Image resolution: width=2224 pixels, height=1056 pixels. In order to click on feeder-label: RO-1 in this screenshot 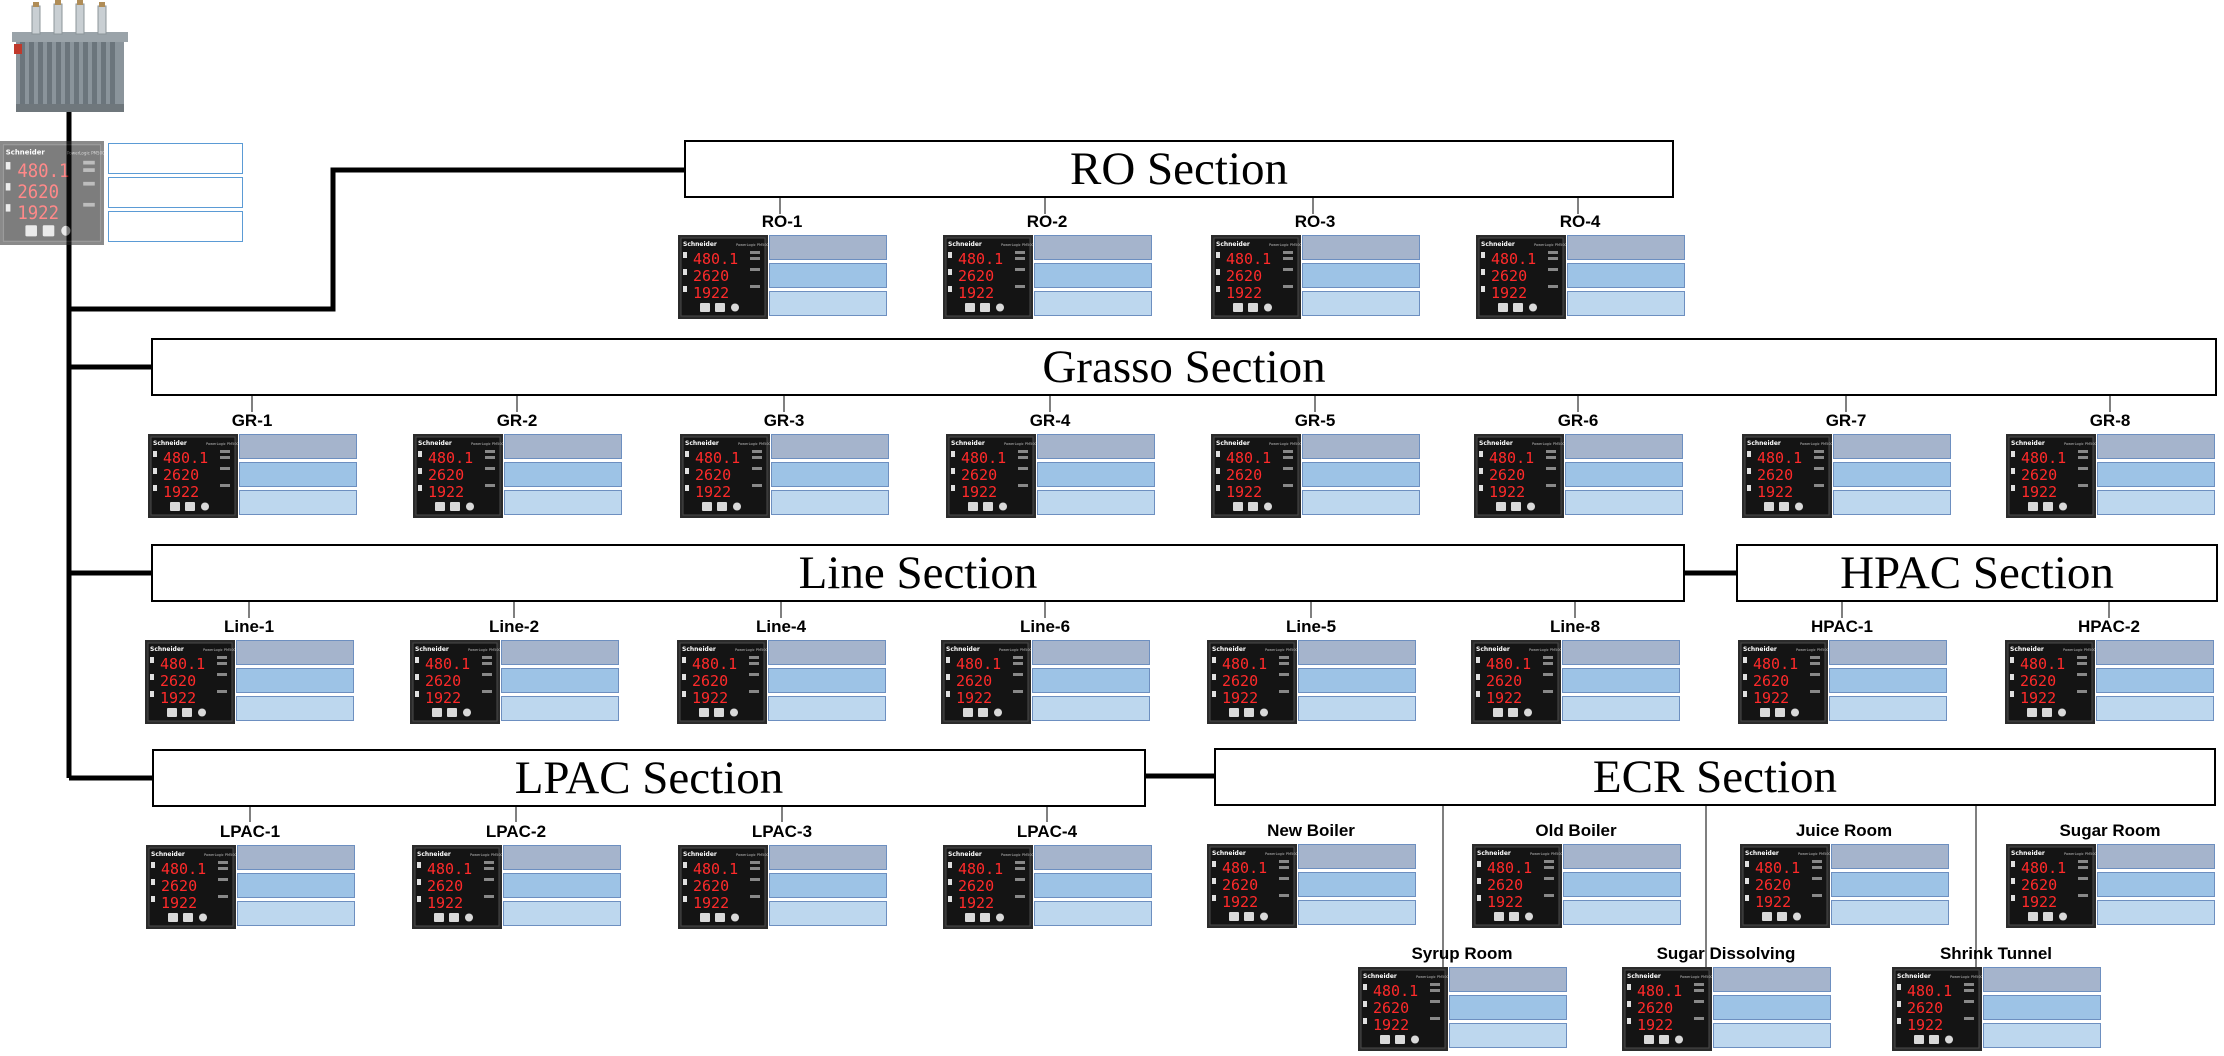, I will do `click(782, 221)`.